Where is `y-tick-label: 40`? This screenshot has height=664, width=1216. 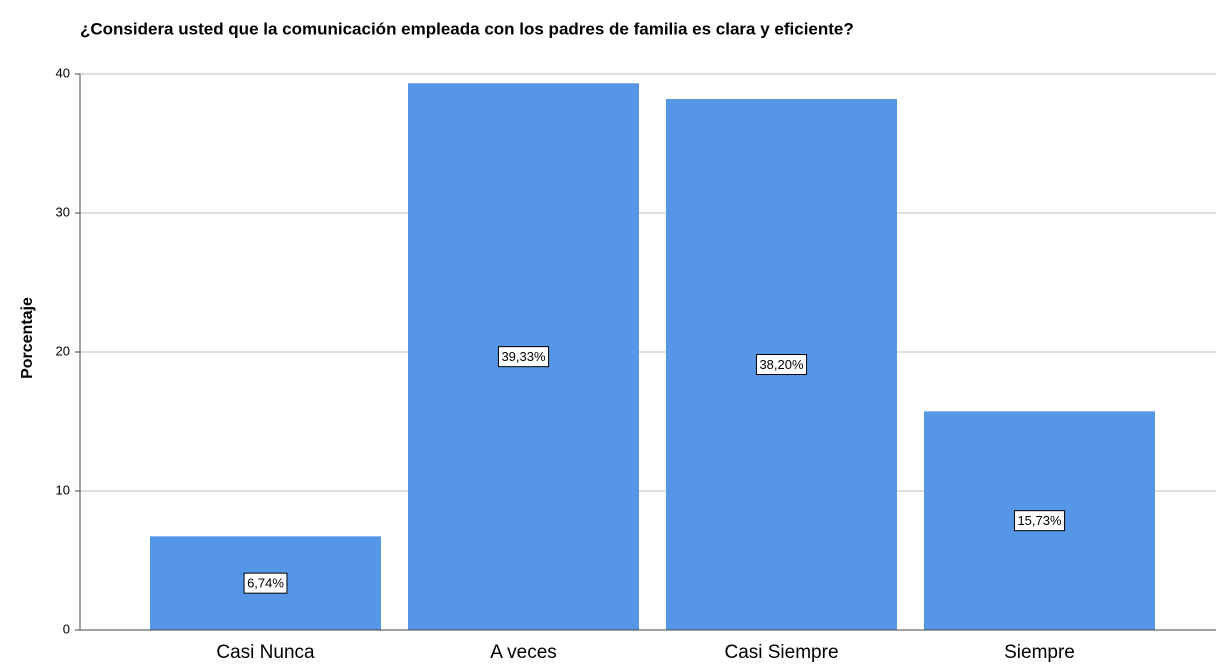
y-tick-label: 40 is located at coordinates (63, 72).